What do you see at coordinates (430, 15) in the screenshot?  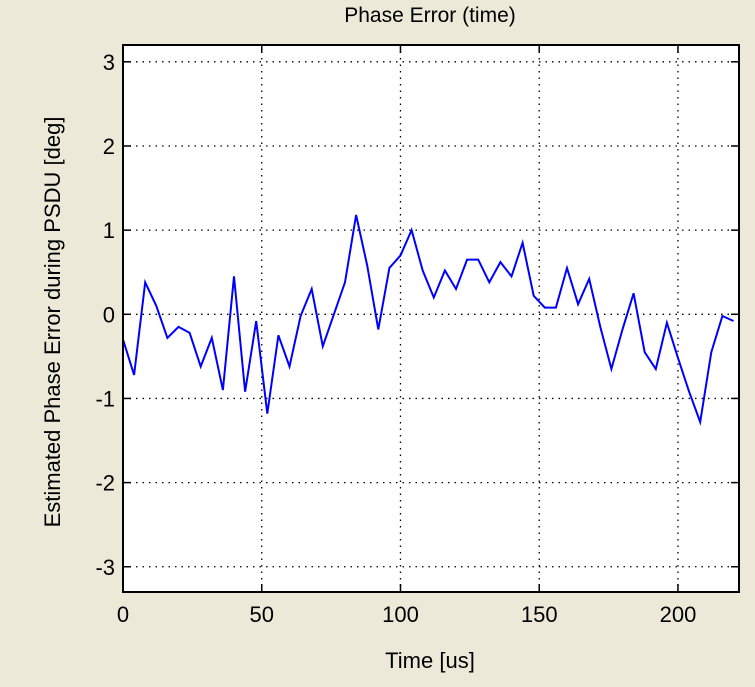 I see `chart-title: Phase Error (time)` at bounding box center [430, 15].